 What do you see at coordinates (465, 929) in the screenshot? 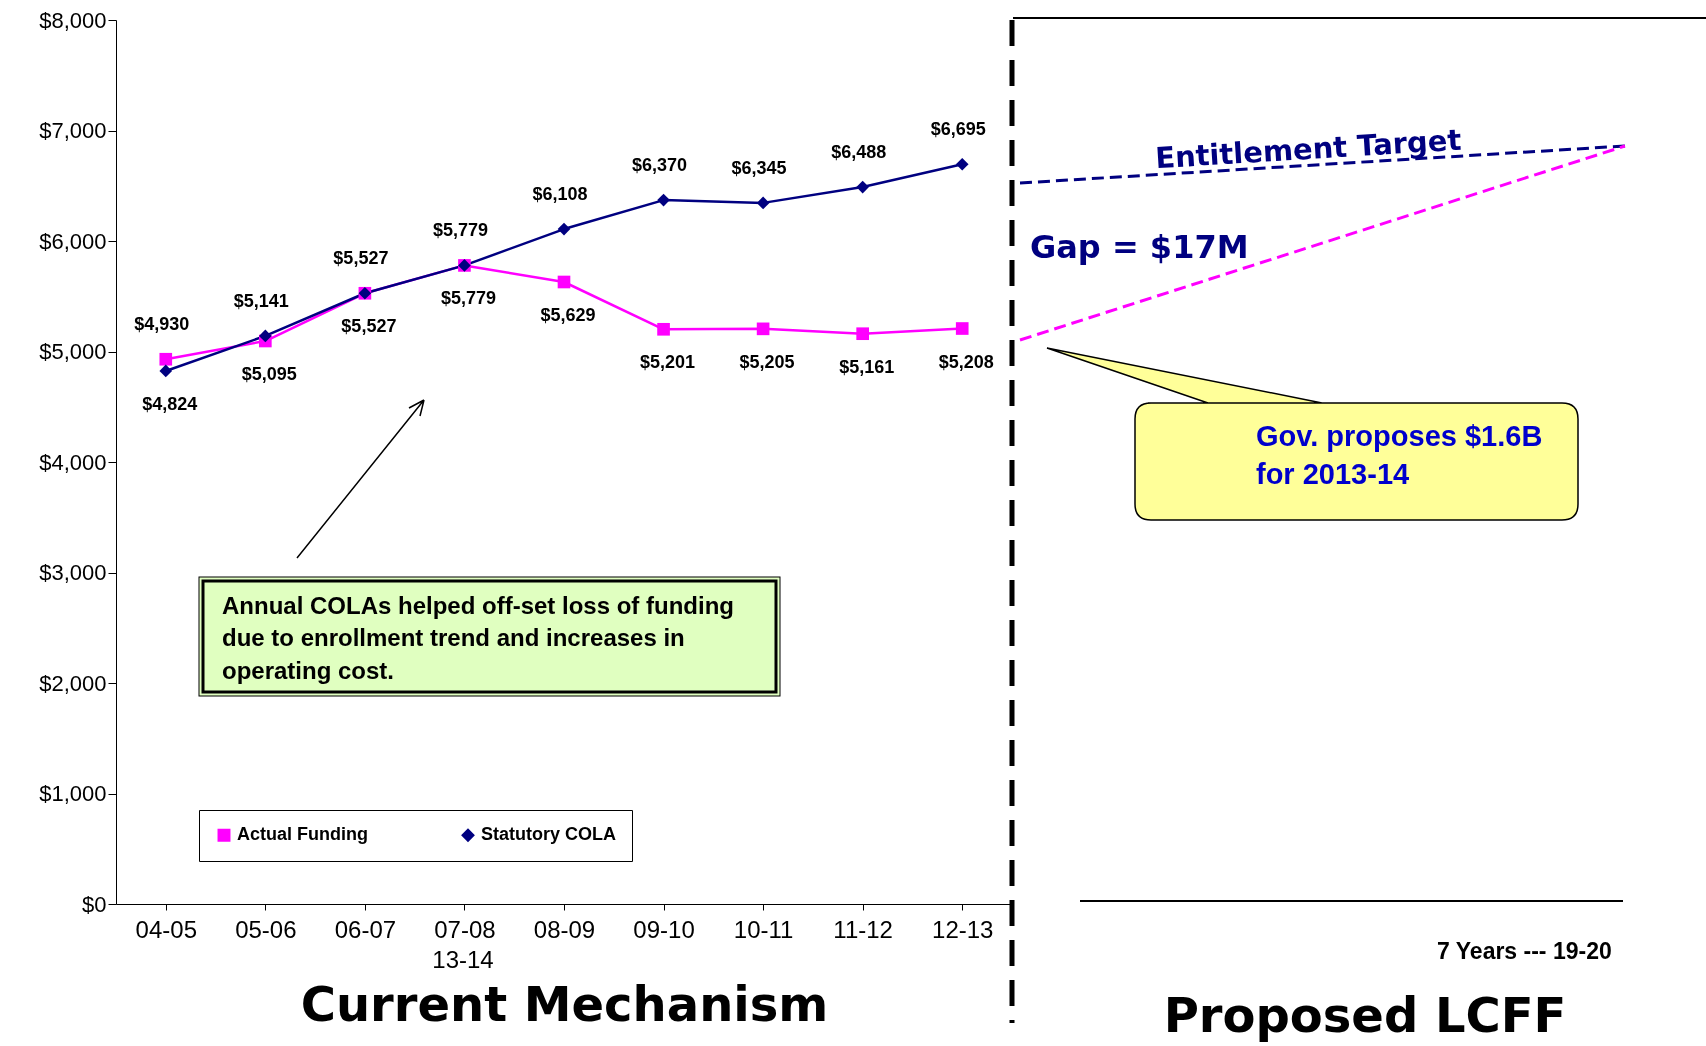
I see `x-tick-label: 07-08` at bounding box center [465, 929].